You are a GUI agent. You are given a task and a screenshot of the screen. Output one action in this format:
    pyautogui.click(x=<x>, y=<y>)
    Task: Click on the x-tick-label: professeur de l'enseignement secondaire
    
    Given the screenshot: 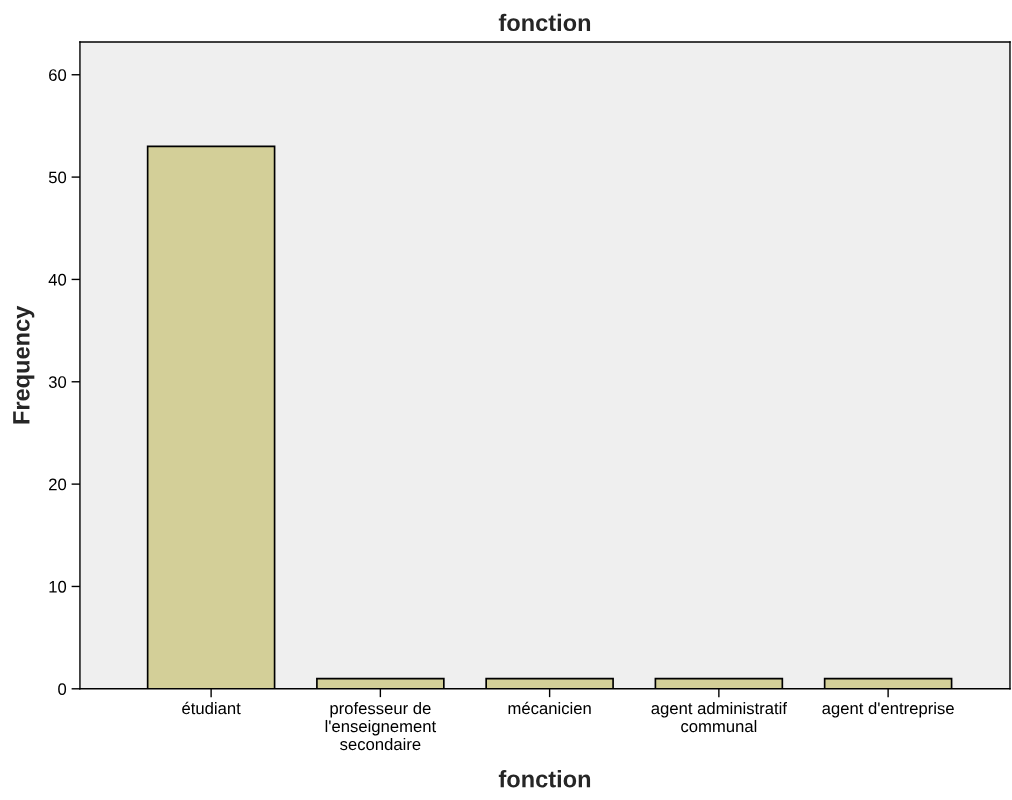 What is the action you would take?
    pyautogui.click(x=381, y=726)
    